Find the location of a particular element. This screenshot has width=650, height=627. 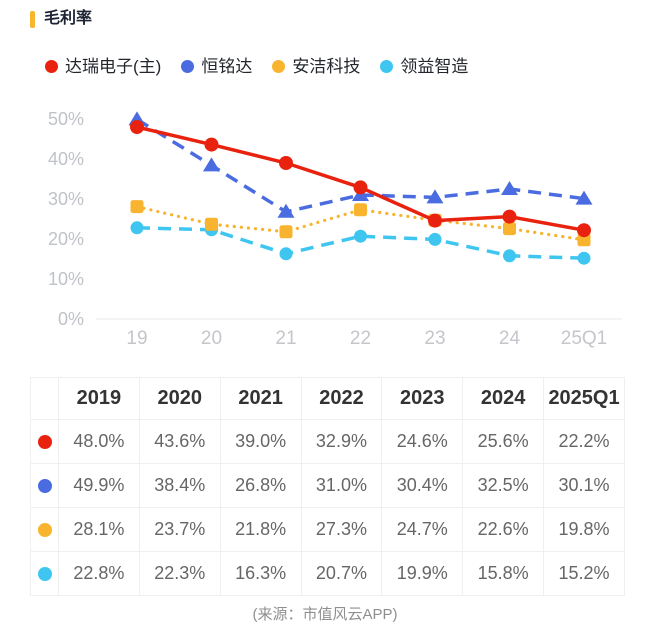

table-cell: 24.7% is located at coordinates (422, 529).